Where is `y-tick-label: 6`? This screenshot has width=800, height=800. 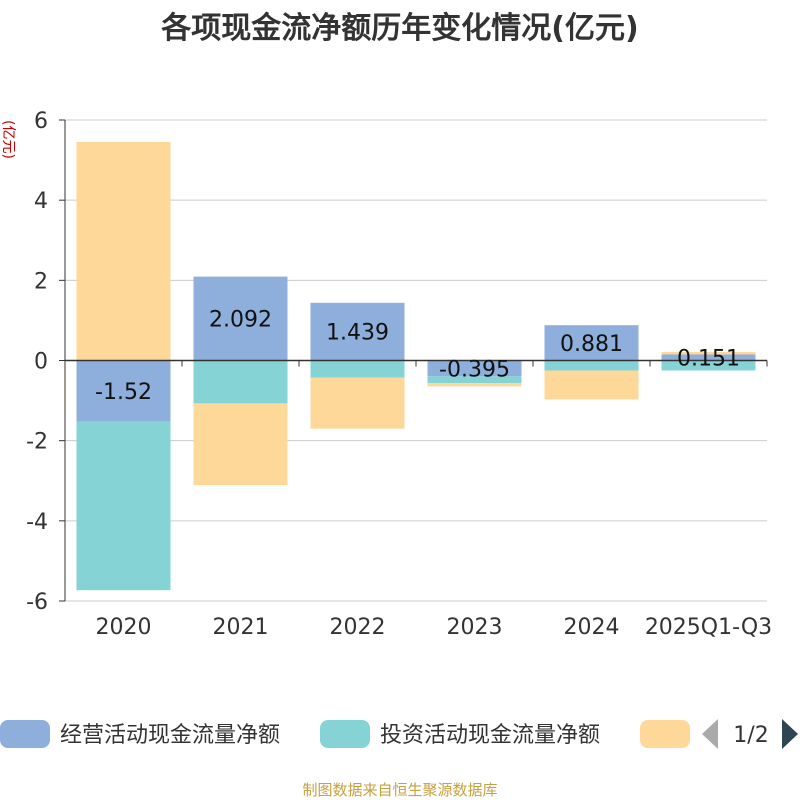 y-tick-label: 6 is located at coordinates (41, 121).